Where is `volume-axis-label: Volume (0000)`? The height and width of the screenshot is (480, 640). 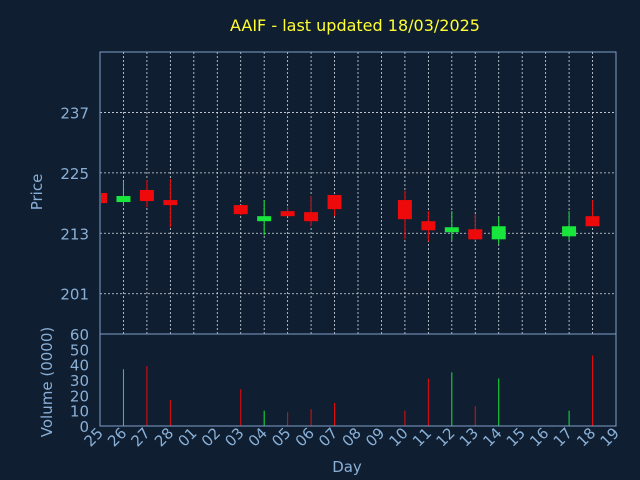
volume-axis-label: Volume (0000) is located at coordinates (47, 382).